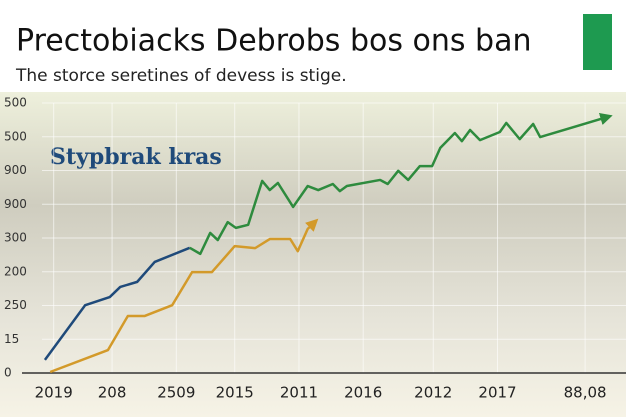 Image resolution: width=626 pixels, height=417 pixels. I want to click on x-tick-label: 2015, so click(235, 393).